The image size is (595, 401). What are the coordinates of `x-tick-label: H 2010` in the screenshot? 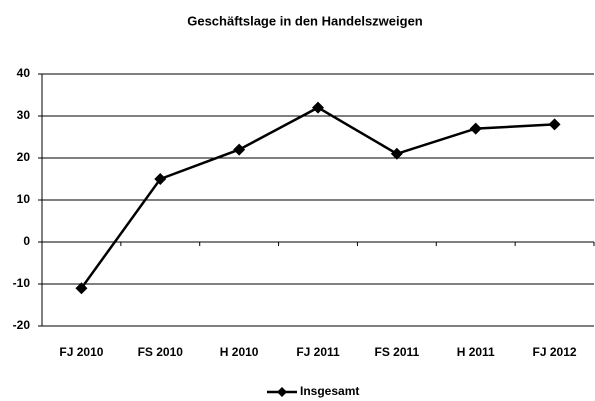 It's located at (239, 352).